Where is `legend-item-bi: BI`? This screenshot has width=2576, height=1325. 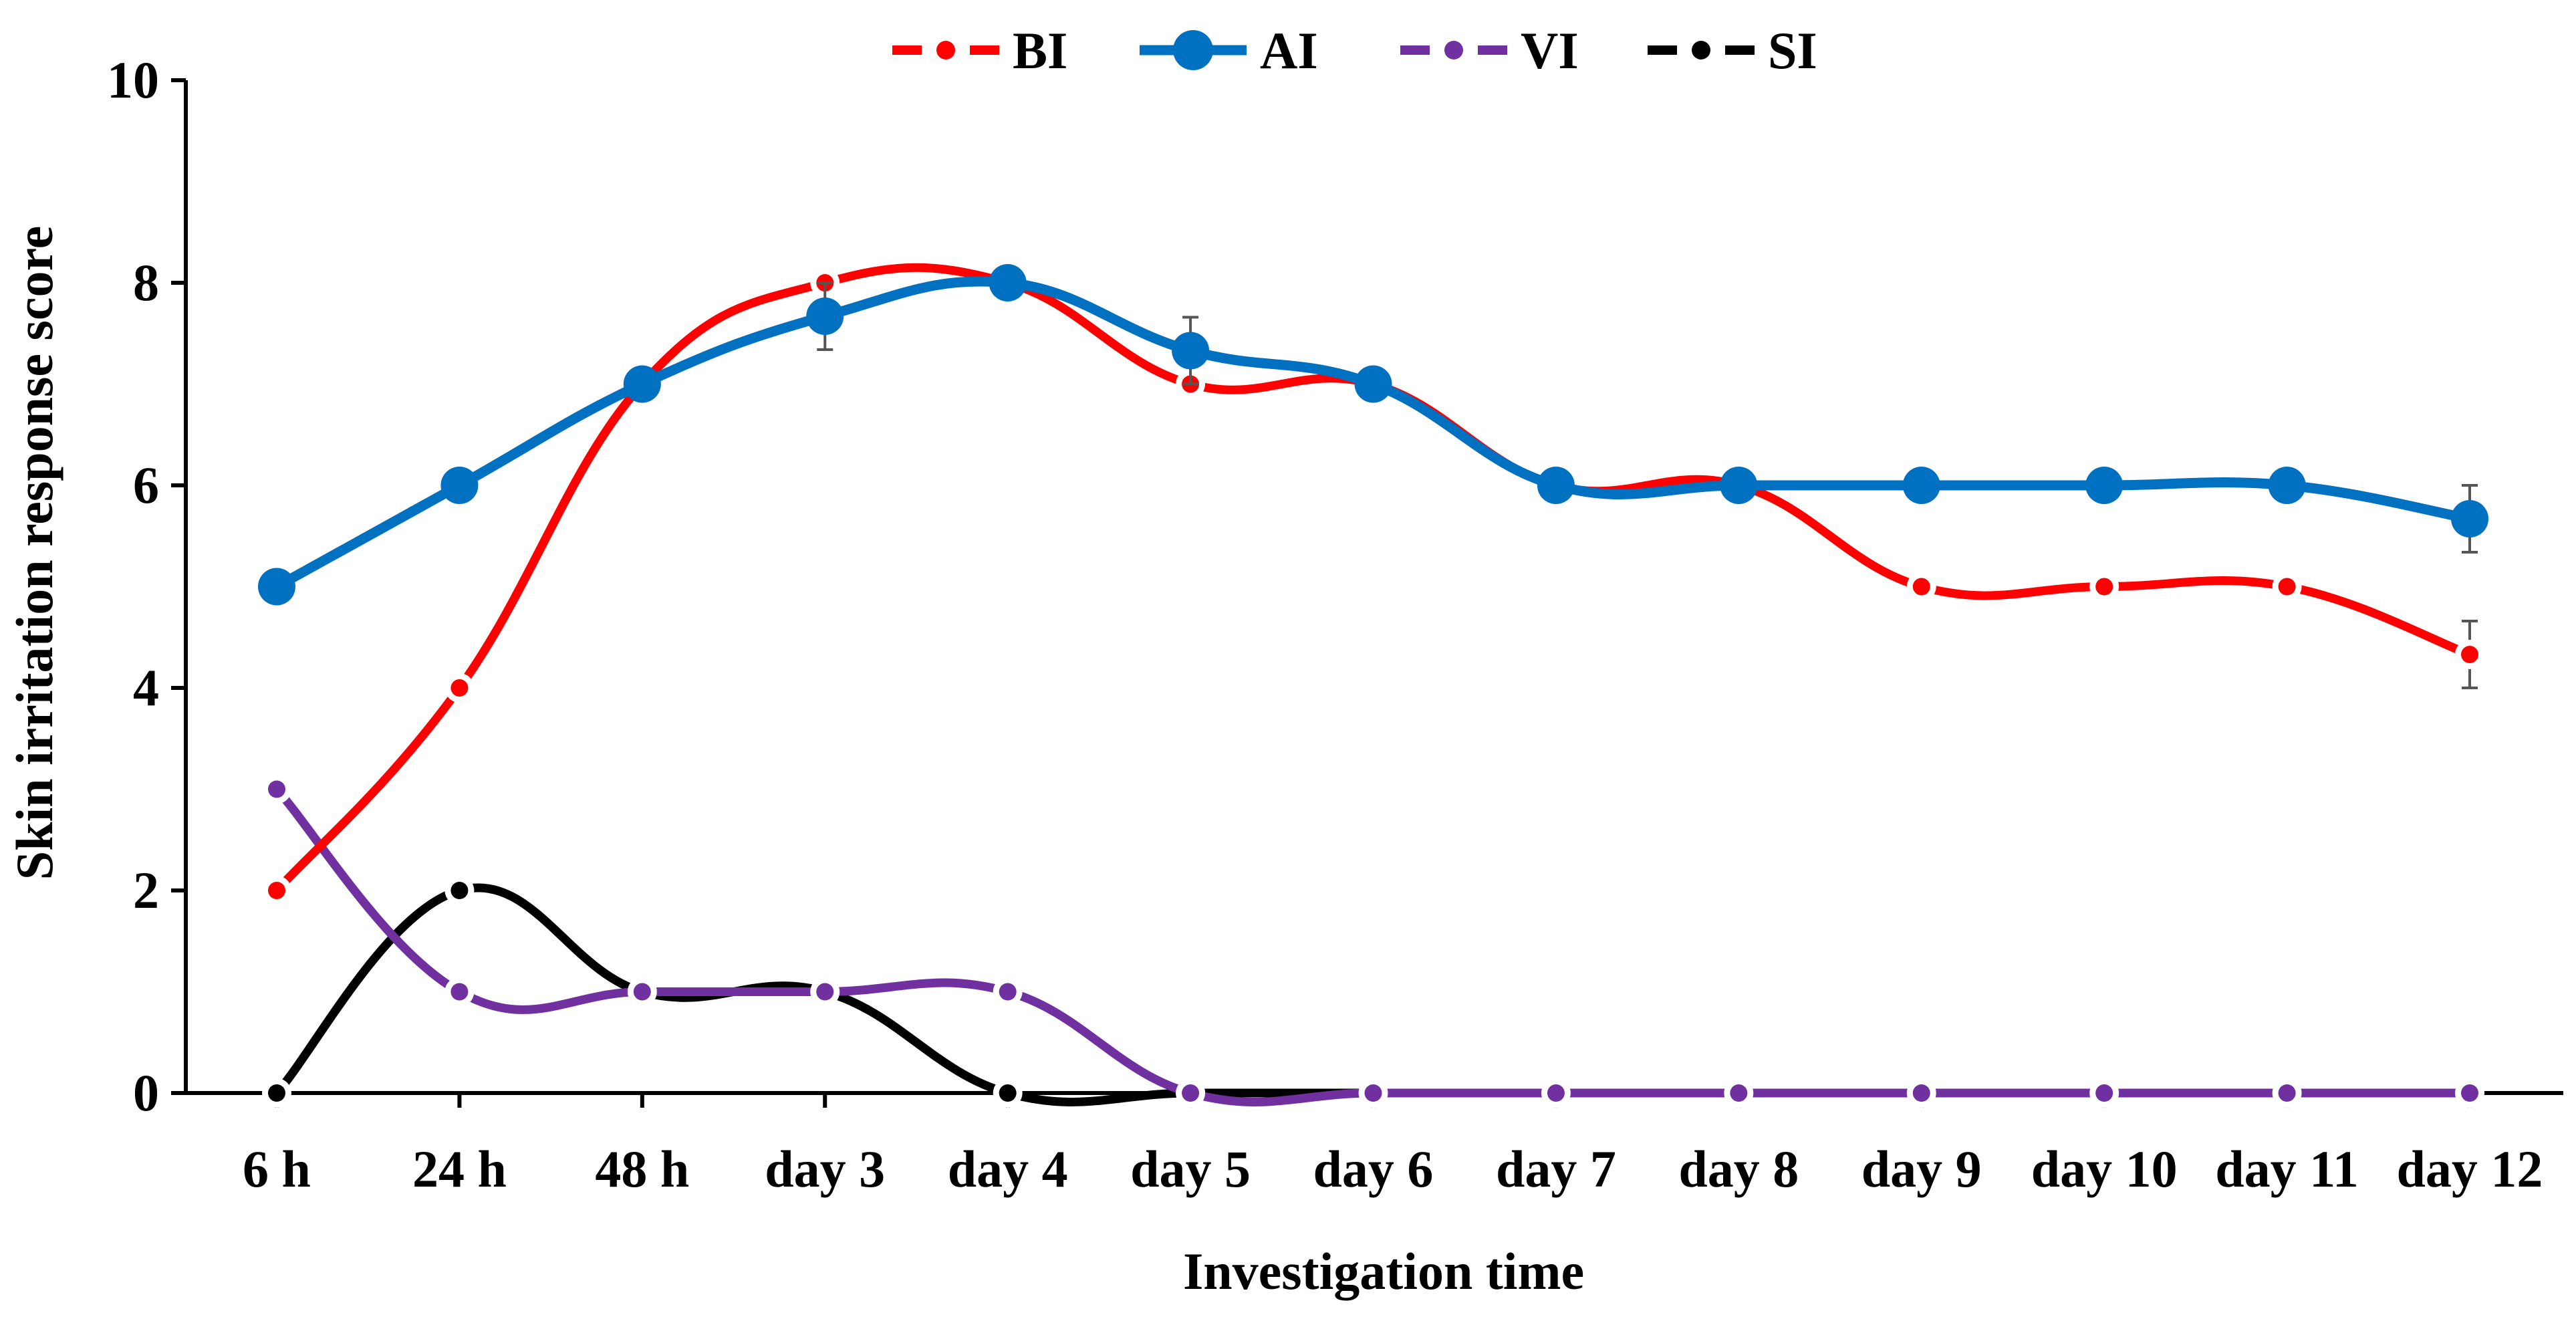
legend-item-bi: BI is located at coordinates (979, 51).